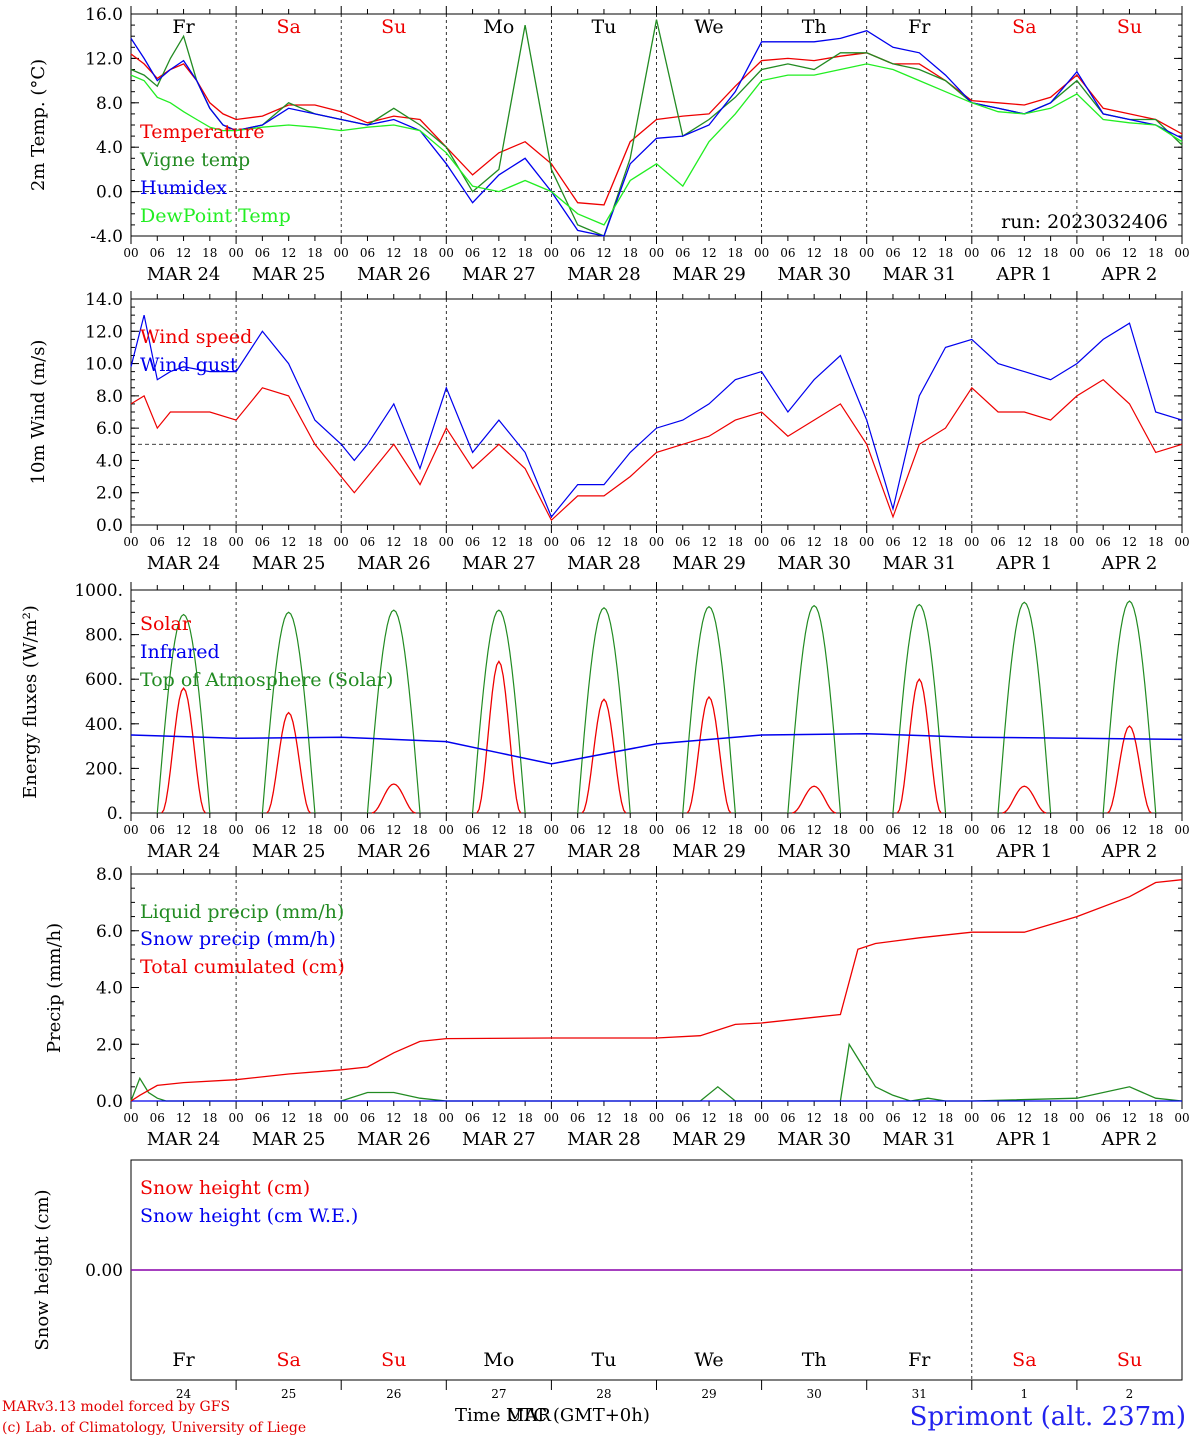  What do you see at coordinates (266, 680) in the screenshot?
I see `legend-entry: Top of Atmosphere (Solar)` at bounding box center [266, 680].